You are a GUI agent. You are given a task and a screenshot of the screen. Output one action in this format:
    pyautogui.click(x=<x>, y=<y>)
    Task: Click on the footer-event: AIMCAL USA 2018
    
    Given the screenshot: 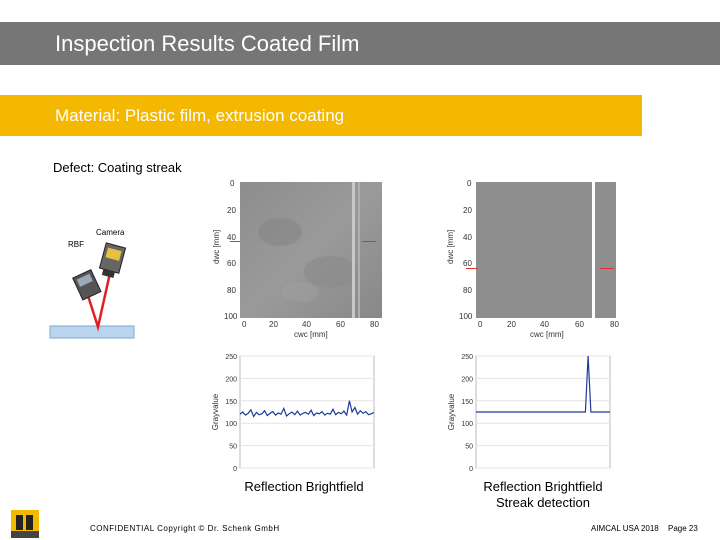 What is the action you would take?
    pyautogui.click(x=625, y=528)
    